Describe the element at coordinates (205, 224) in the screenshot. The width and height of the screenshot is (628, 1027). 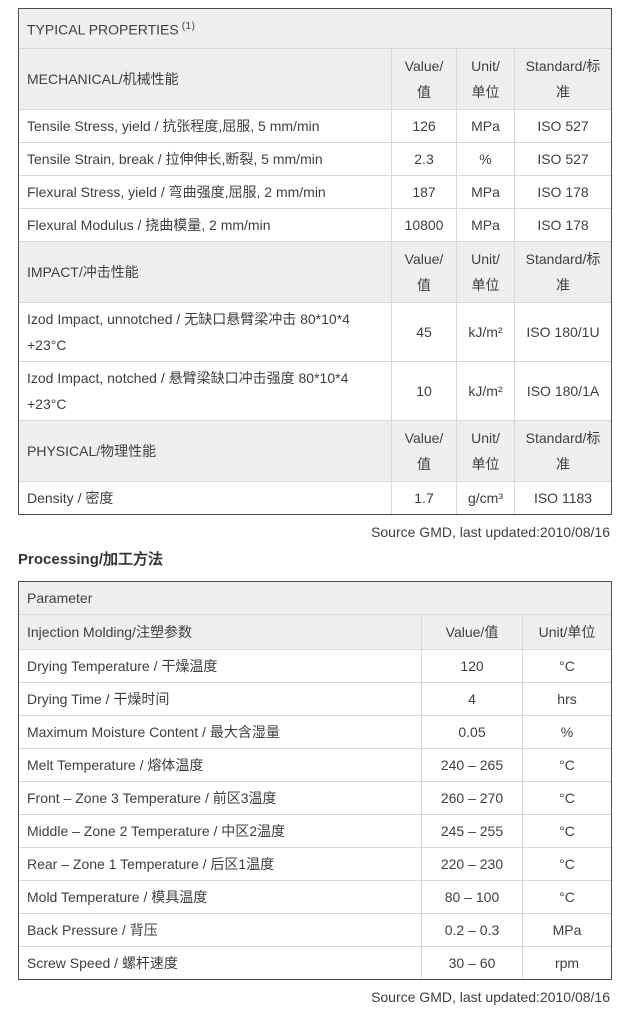
I see `property-cell: Flexural Modulus / 挠曲模量, 2 mm/min` at that location.